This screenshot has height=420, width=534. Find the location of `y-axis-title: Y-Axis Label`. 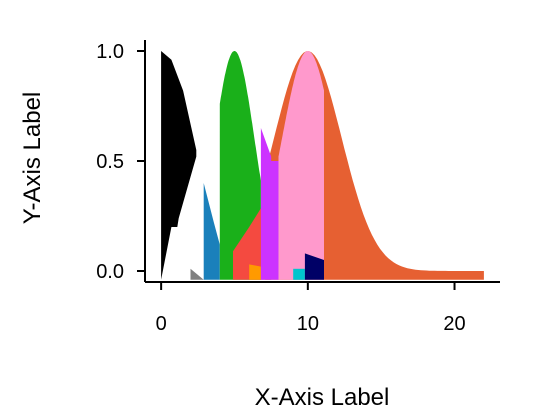

y-axis-title: Y-Axis Label is located at coordinates (32, 158).